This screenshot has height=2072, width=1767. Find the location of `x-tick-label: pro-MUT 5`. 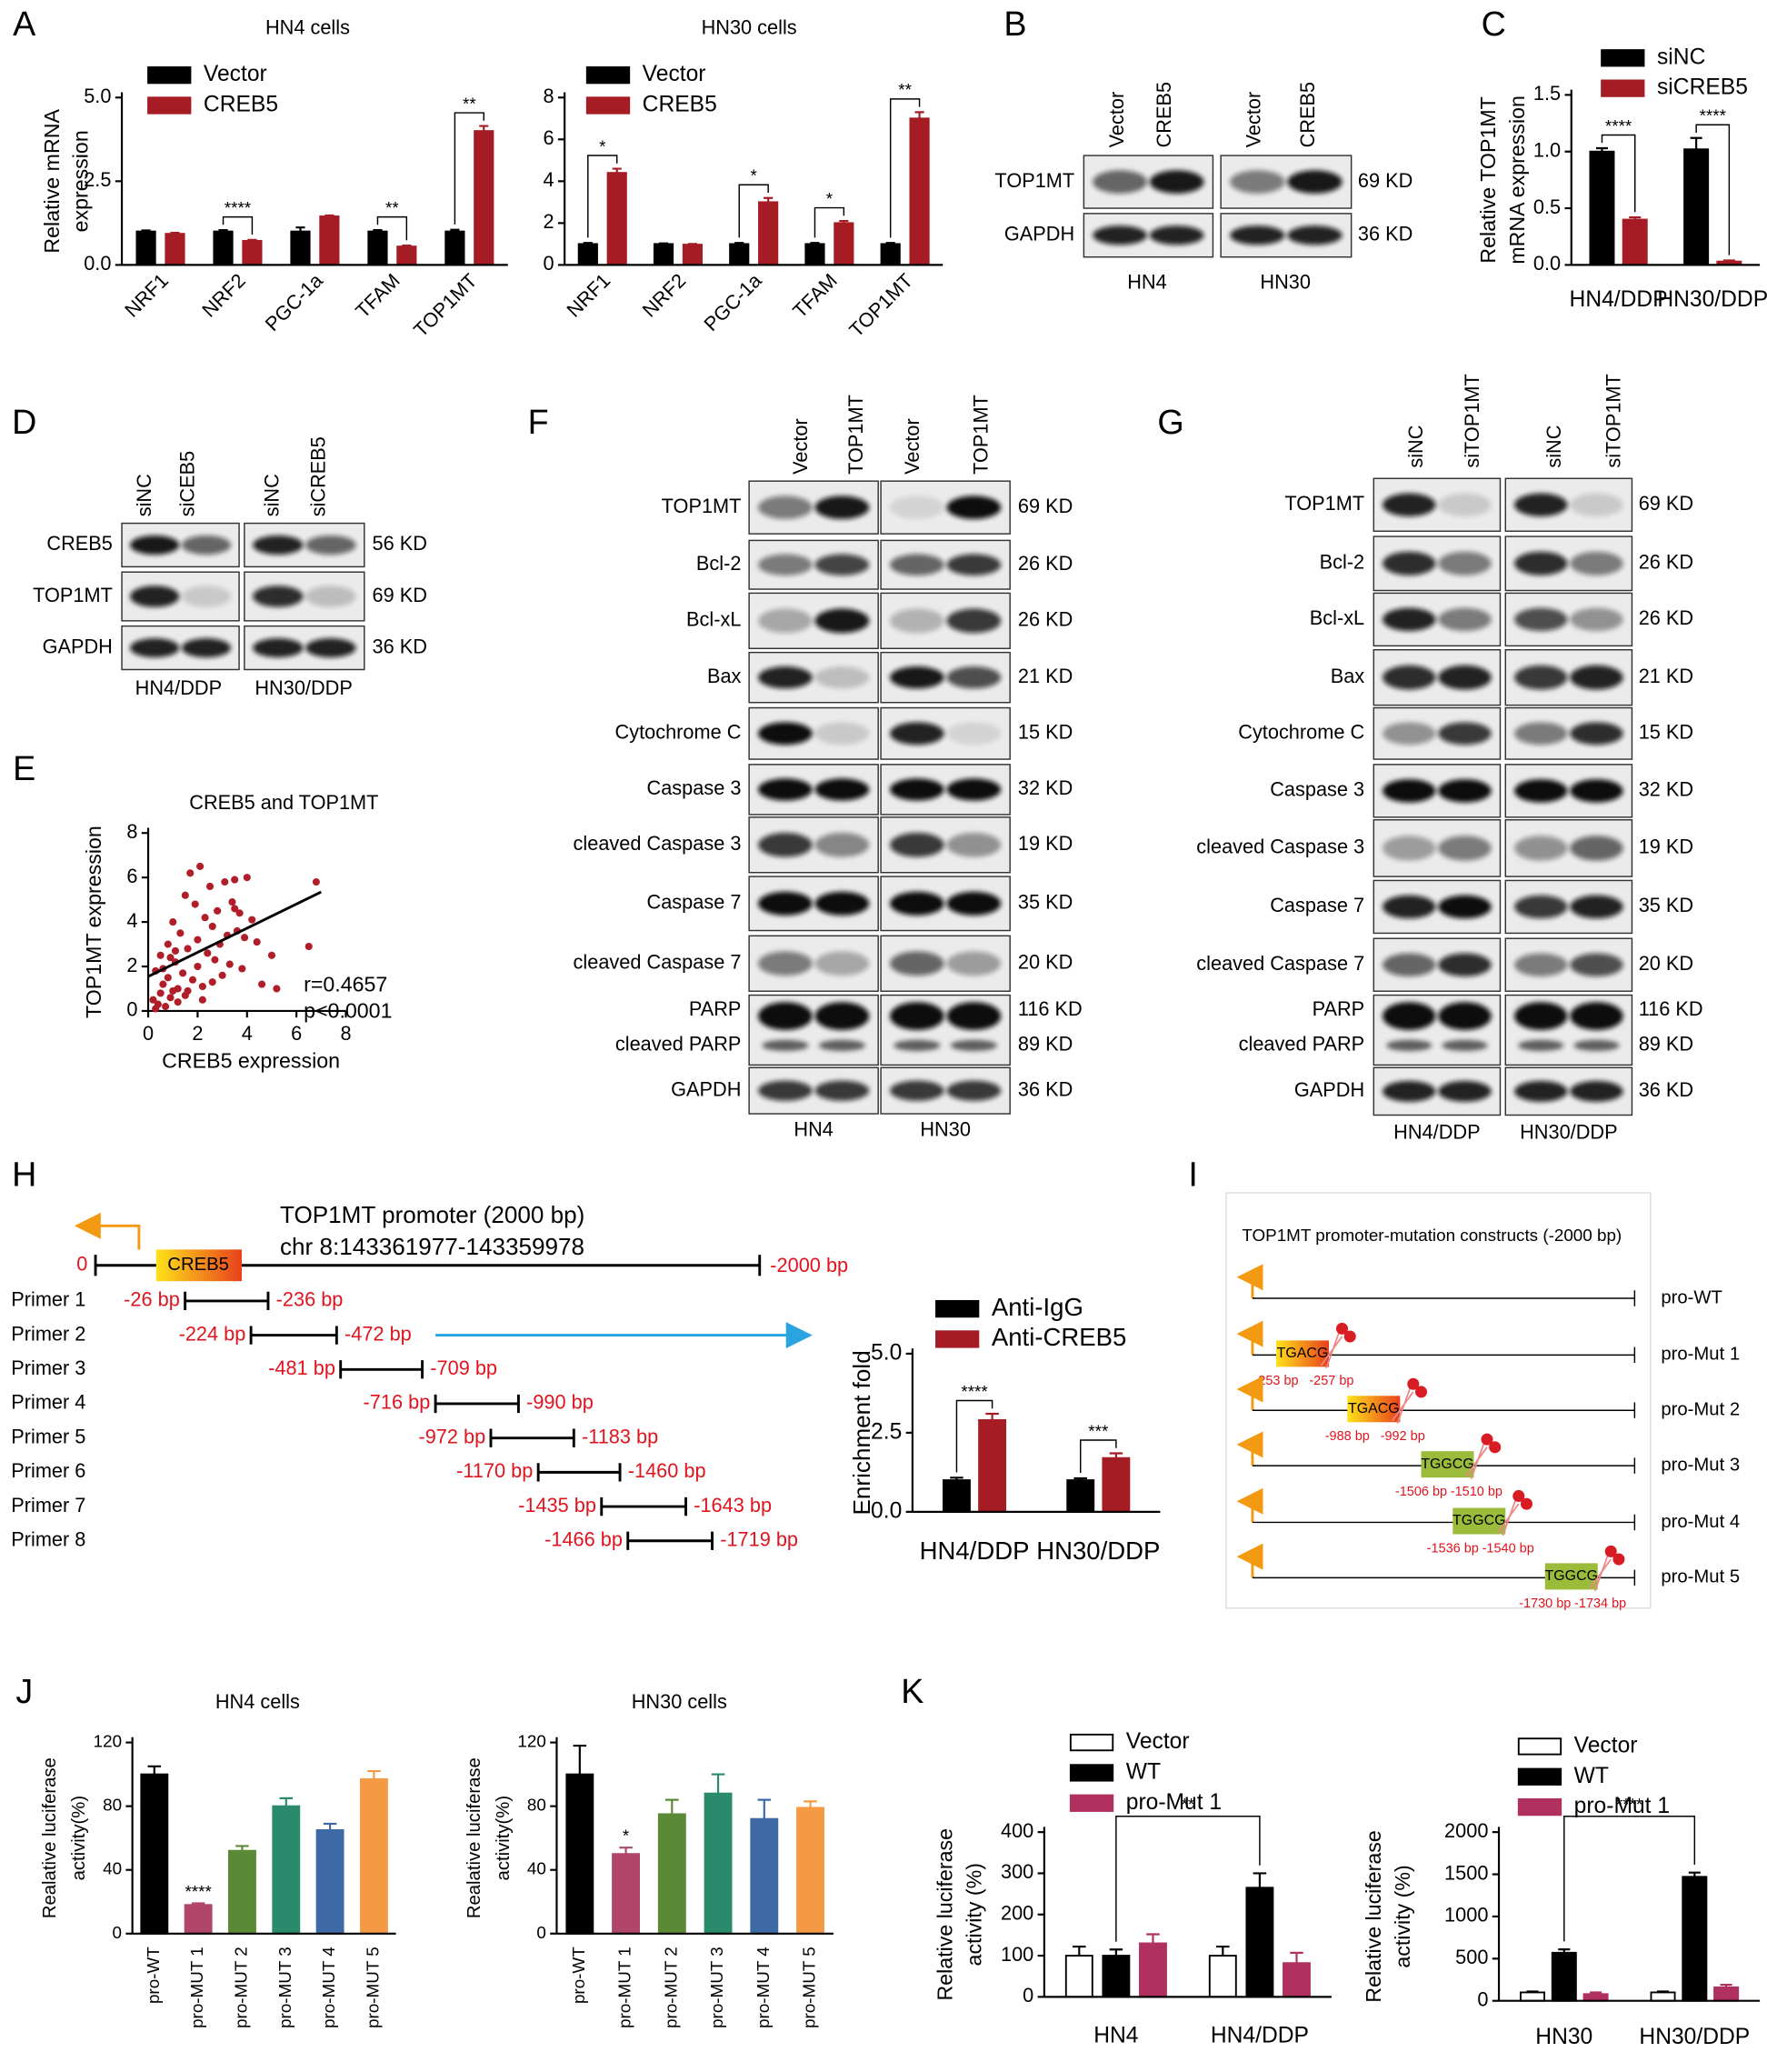

x-tick-label: pro-MUT 5 is located at coordinates (809, 1987).